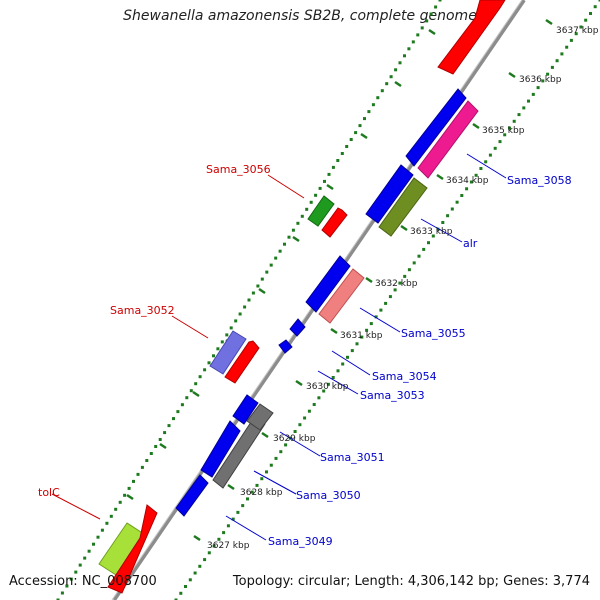 The image size is (600, 600). What do you see at coordinates (433, 333) in the screenshot?
I see `label-Sama_3055: Sama_3055` at bounding box center [433, 333].